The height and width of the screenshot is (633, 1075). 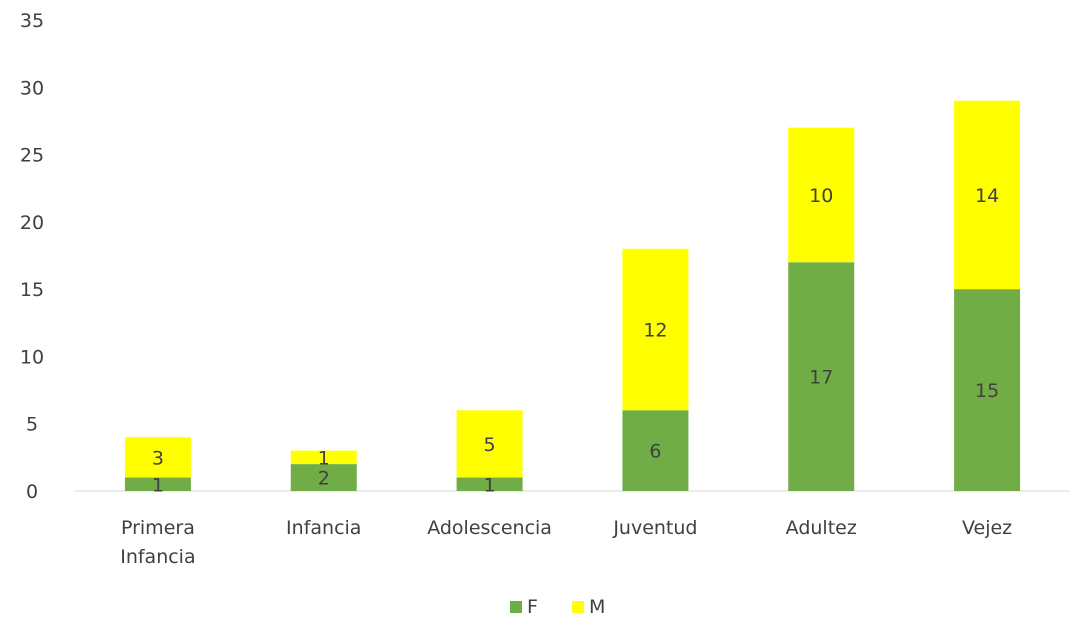 I want to click on data-label: 12, so click(x=655, y=331).